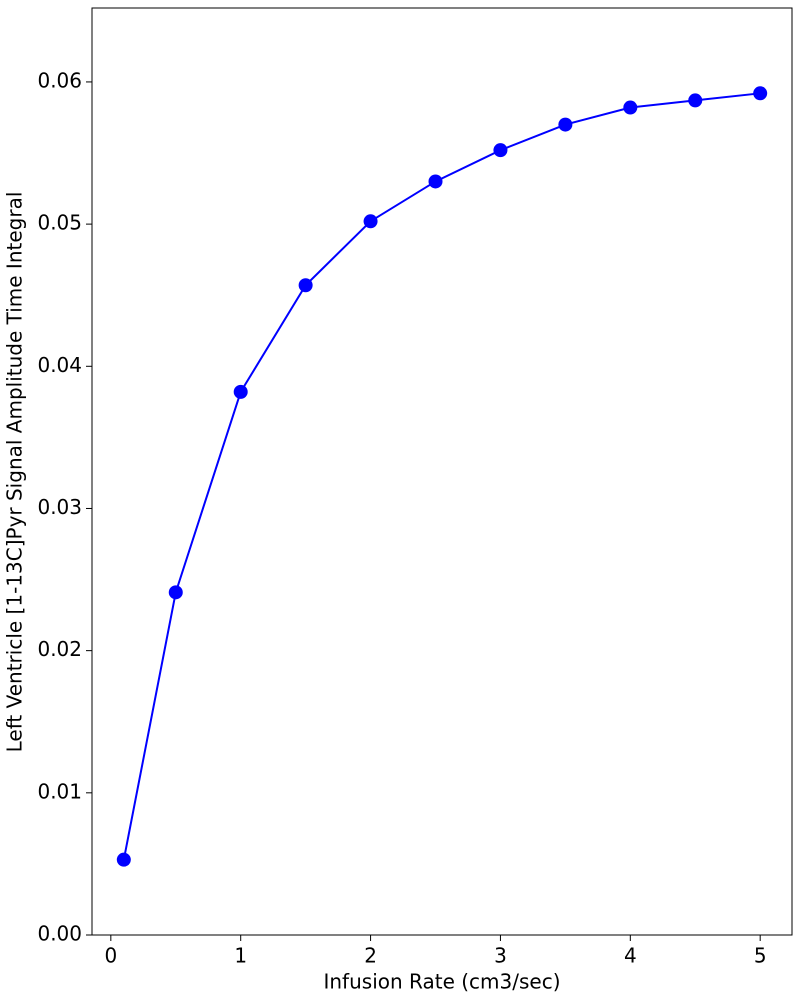 This screenshot has width=800, height=1000. I want to click on y-tick-label: 0.06, so click(59, 80).